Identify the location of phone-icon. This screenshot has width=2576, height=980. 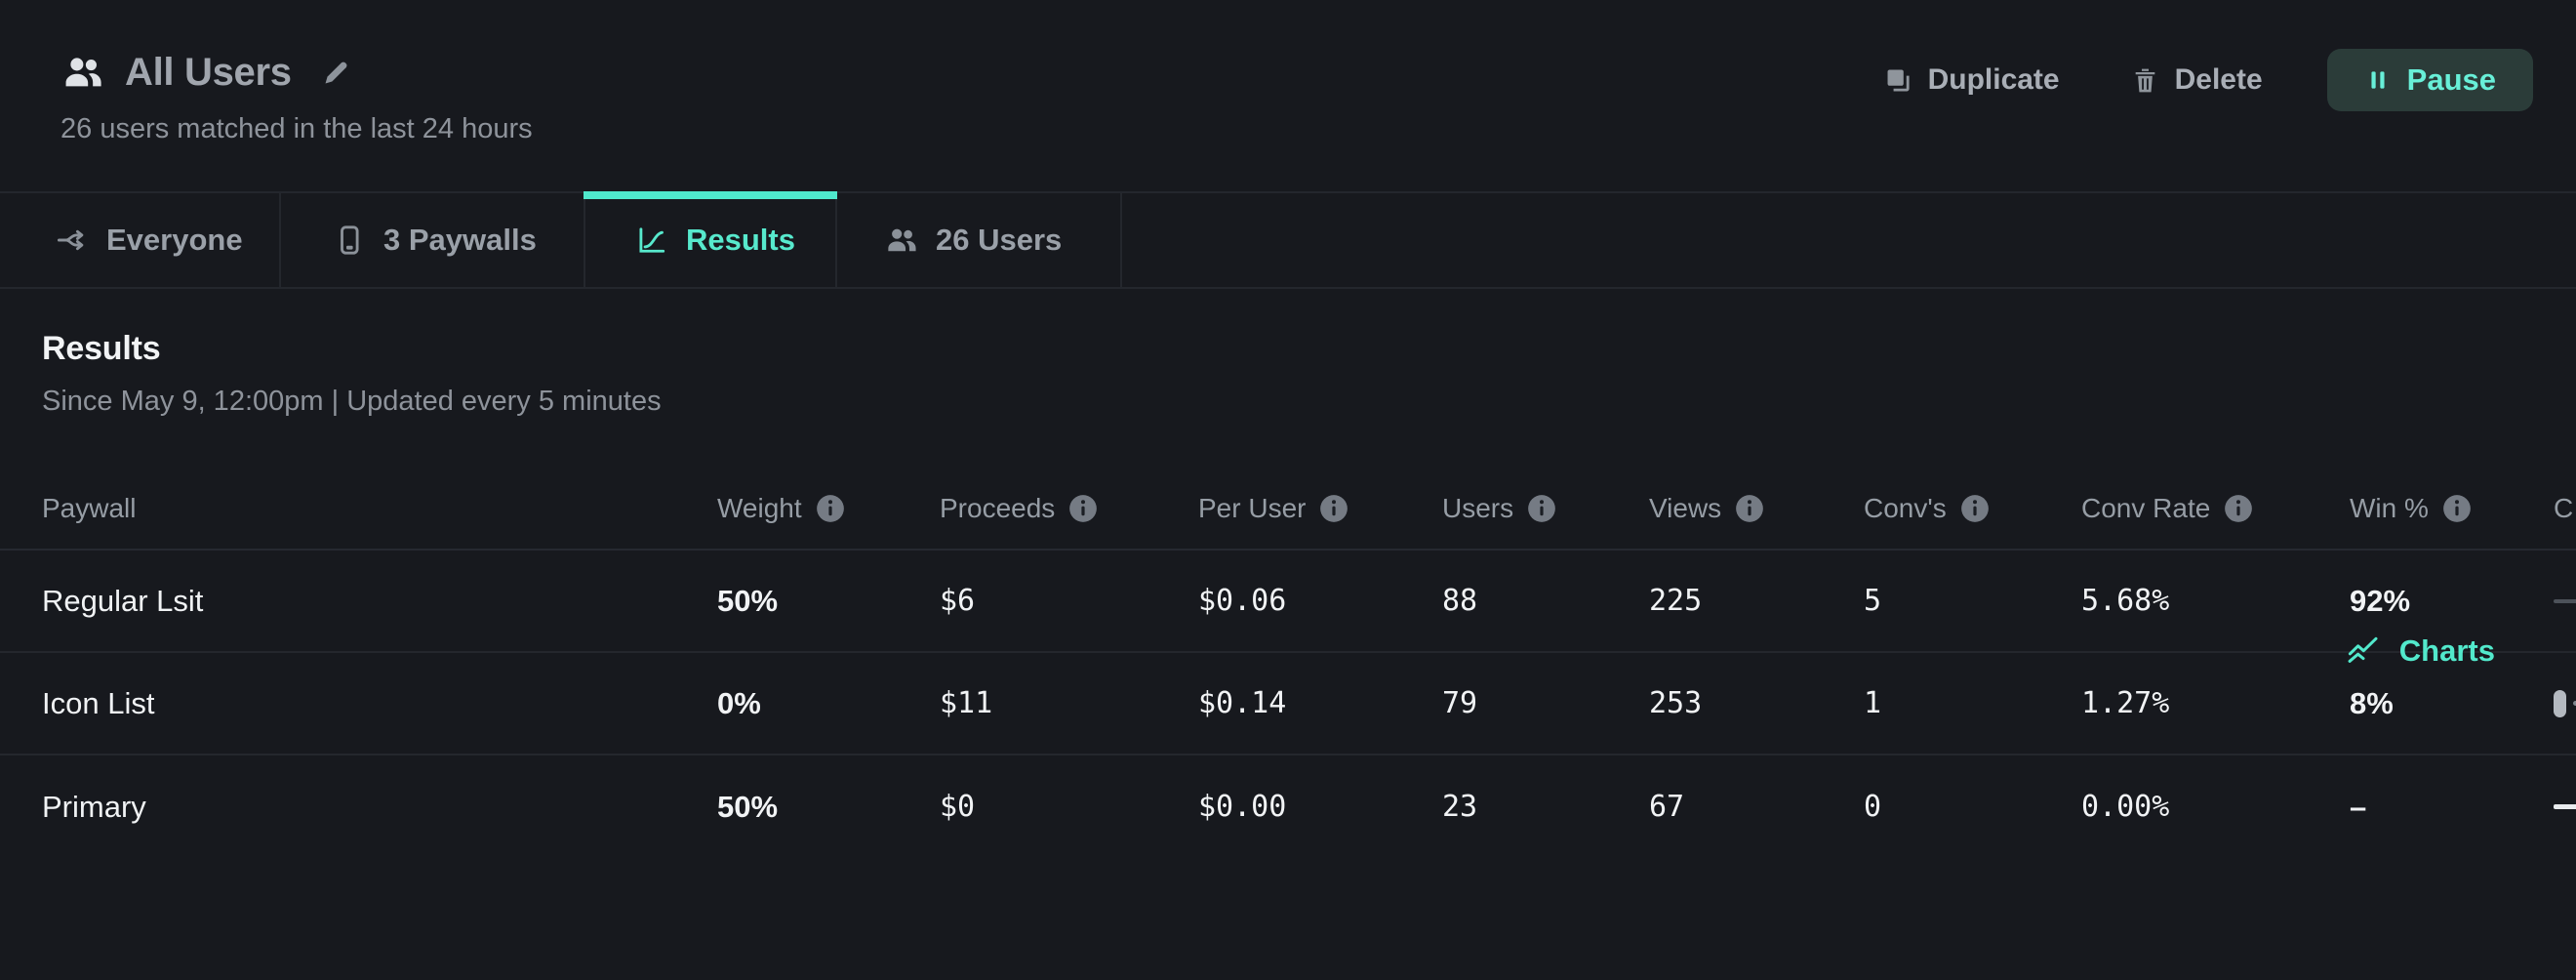
(350, 240).